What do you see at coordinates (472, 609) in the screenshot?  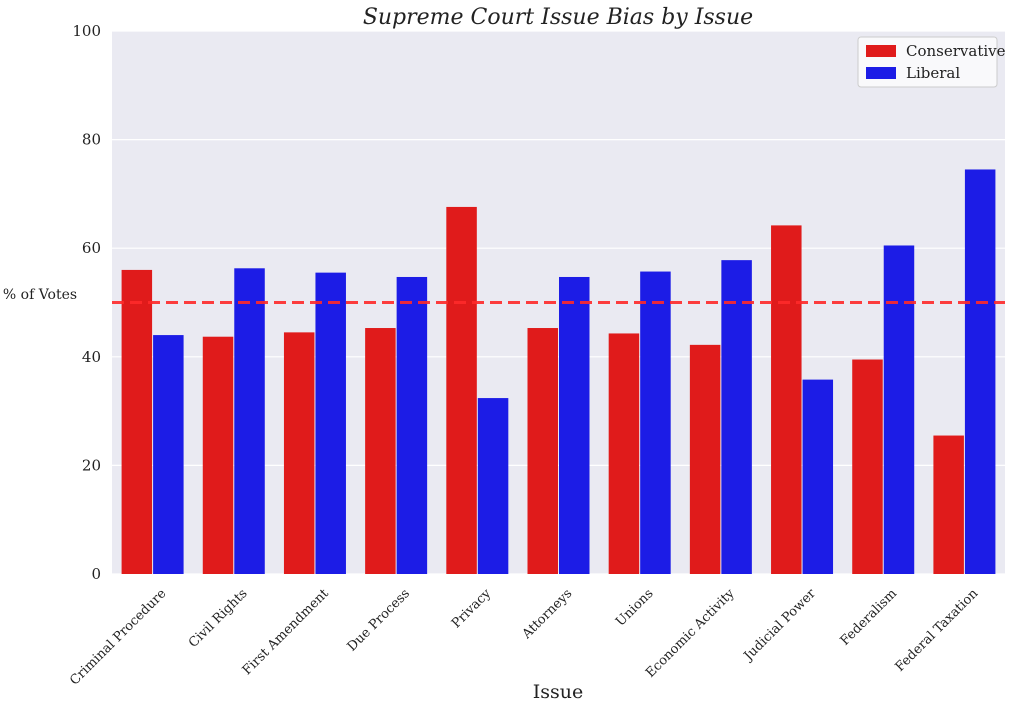 I see `x-tick-label: Privacy` at bounding box center [472, 609].